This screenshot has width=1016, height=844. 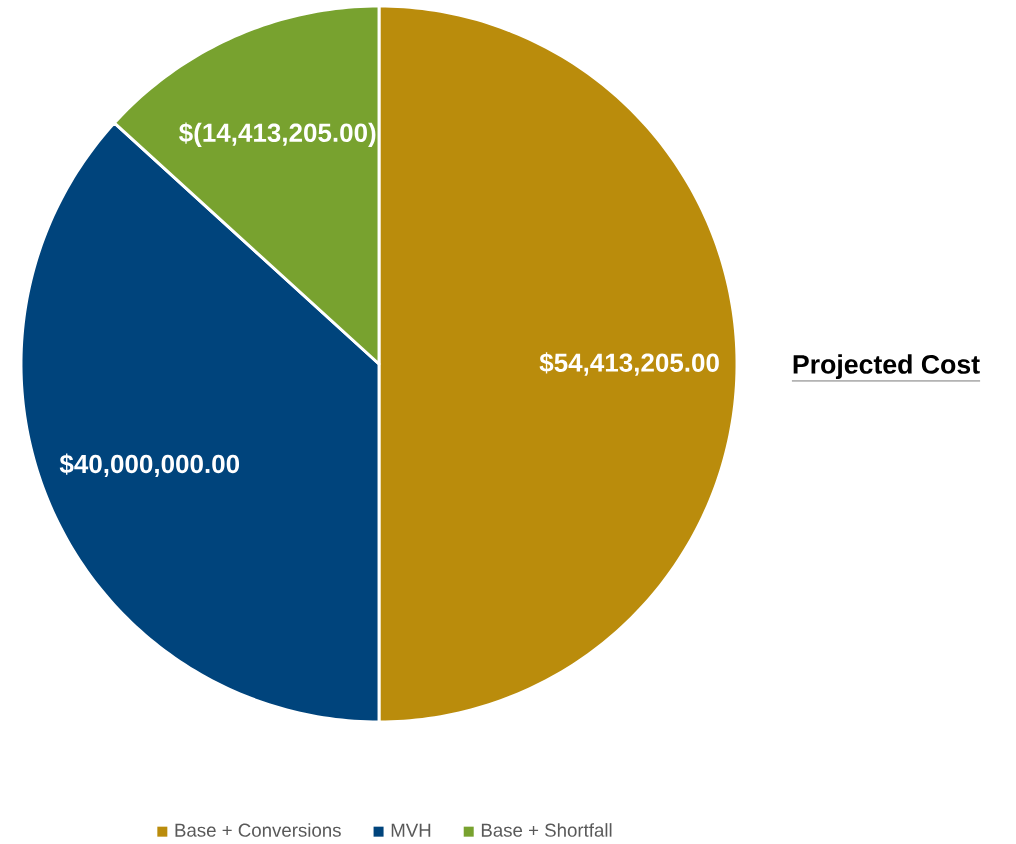 What do you see at coordinates (411, 830) in the screenshot?
I see `legend-label: MVH` at bounding box center [411, 830].